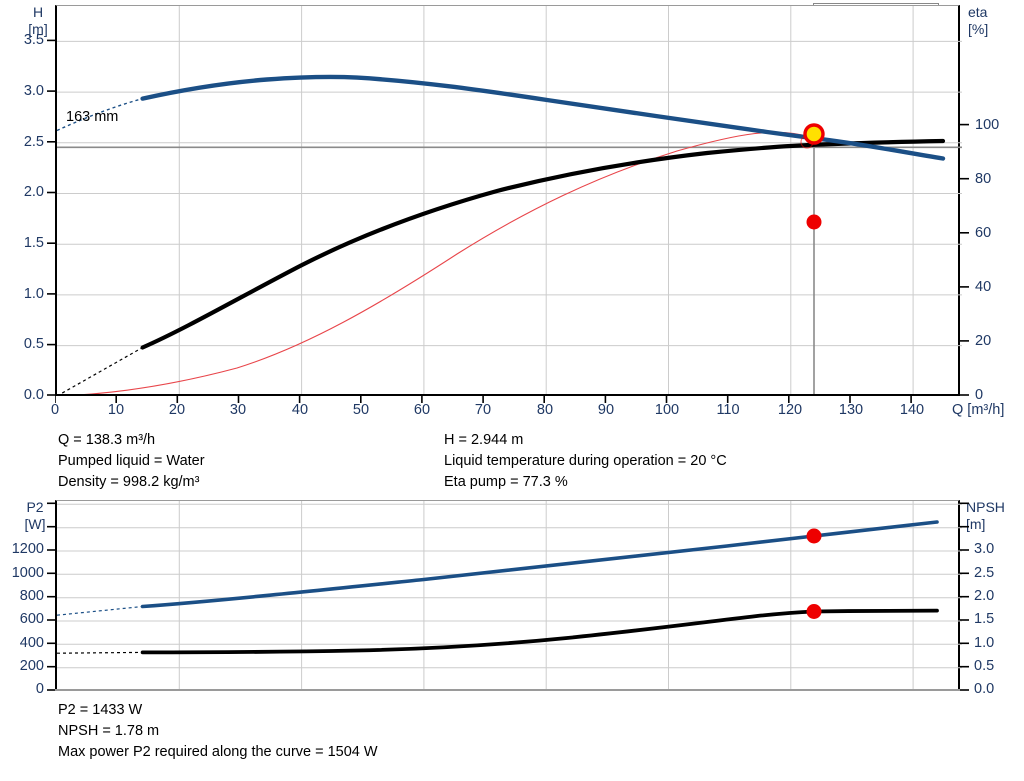  What do you see at coordinates (100, 371) in the screenshot?
I see `eta-curve-extrapolated` at bounding box center [100, 371].